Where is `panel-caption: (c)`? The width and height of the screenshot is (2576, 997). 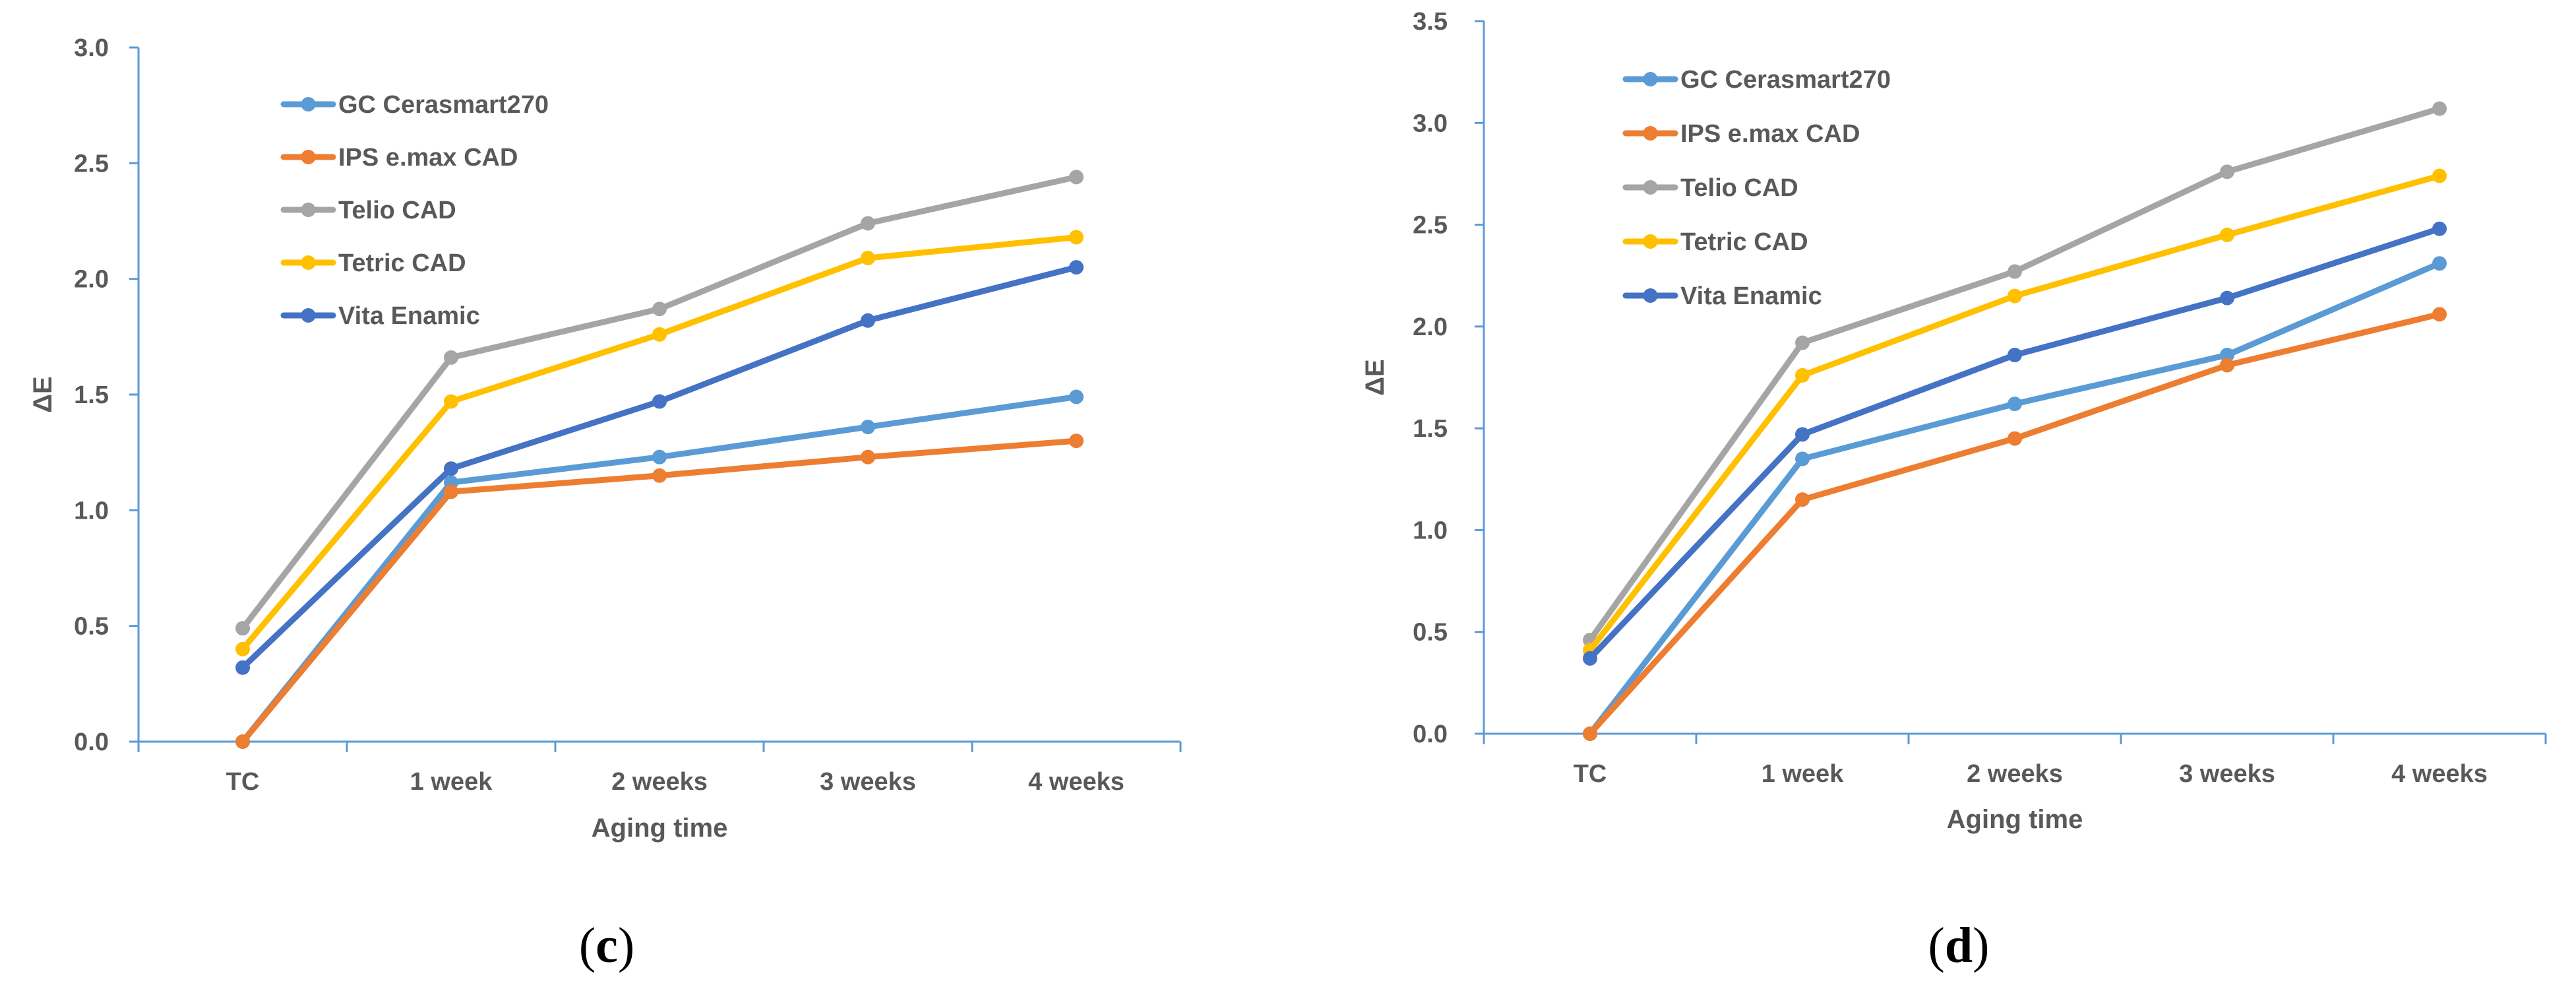 panel-caption: (c) is located at coordinates (606, 945).